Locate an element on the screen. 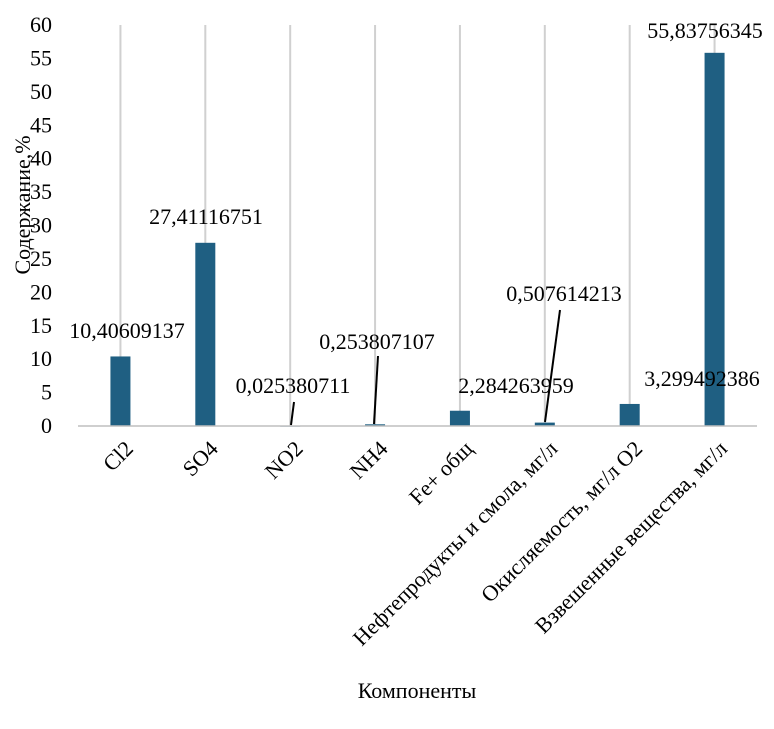 The image size is (774, 729). leader-lines is located at coordinates (425, 367).